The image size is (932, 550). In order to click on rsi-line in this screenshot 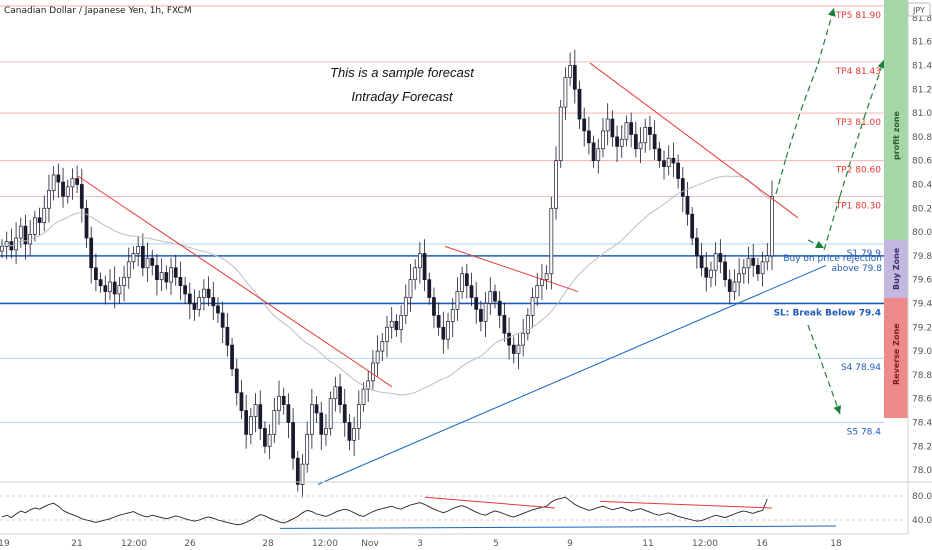, I will do `click(384, 511)`.